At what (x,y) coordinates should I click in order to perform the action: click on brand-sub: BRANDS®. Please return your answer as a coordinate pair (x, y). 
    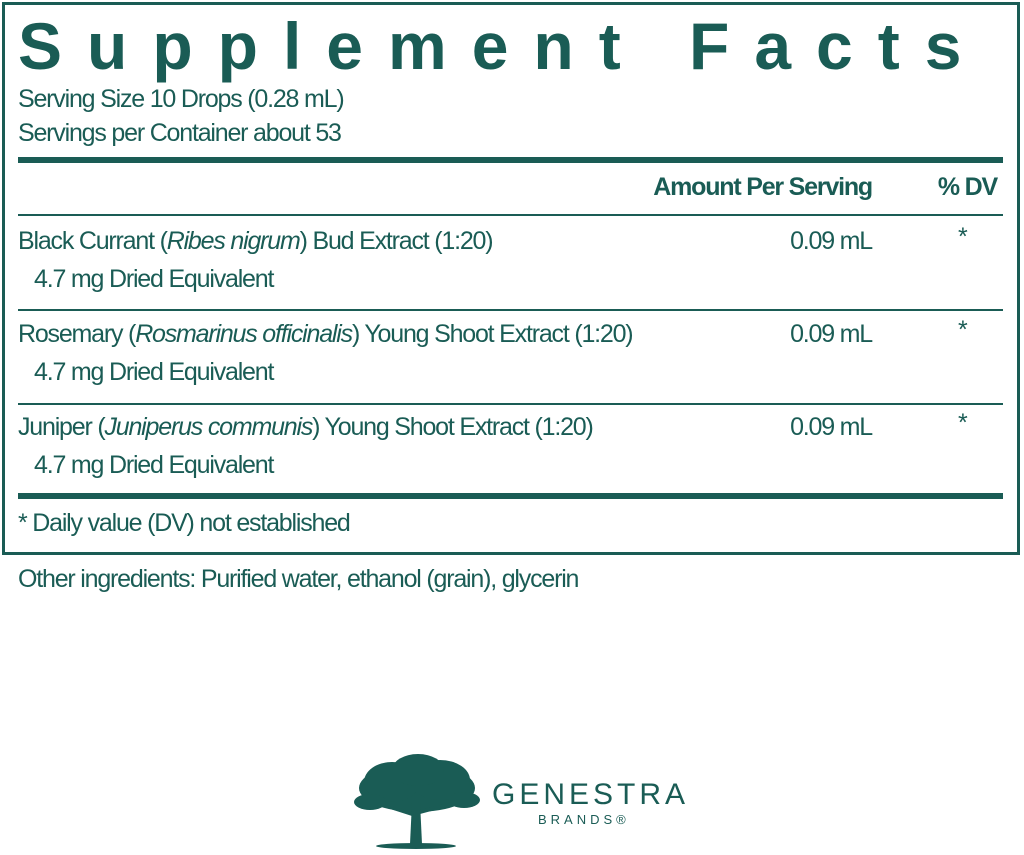
    Looking at the image, I should click on (584, 819).